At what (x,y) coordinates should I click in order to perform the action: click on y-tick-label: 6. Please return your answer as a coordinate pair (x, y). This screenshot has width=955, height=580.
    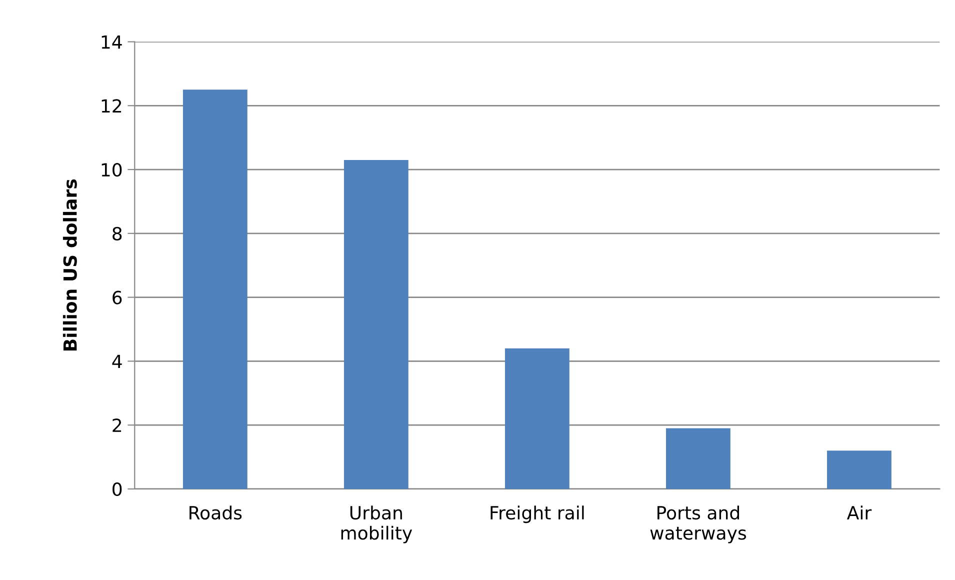
    Looking at the image, I should click on (117, 297).